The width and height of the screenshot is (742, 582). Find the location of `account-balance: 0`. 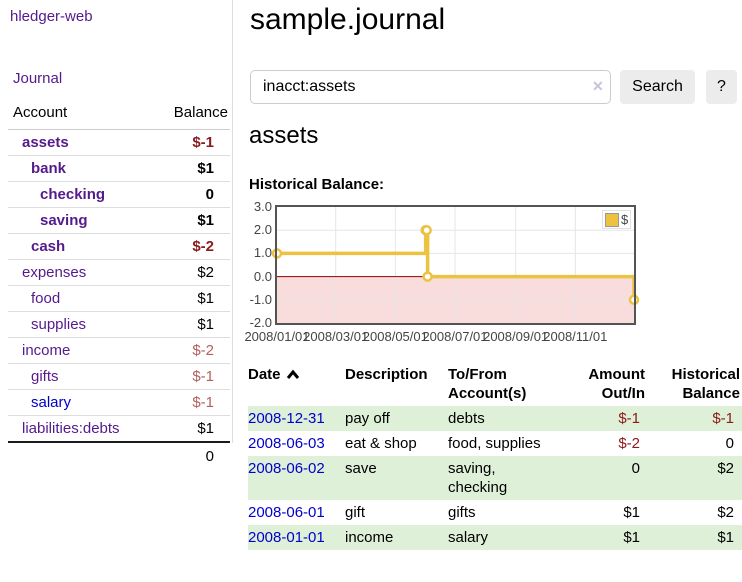

account-balance: 0 is located at coordinates (192, 194).